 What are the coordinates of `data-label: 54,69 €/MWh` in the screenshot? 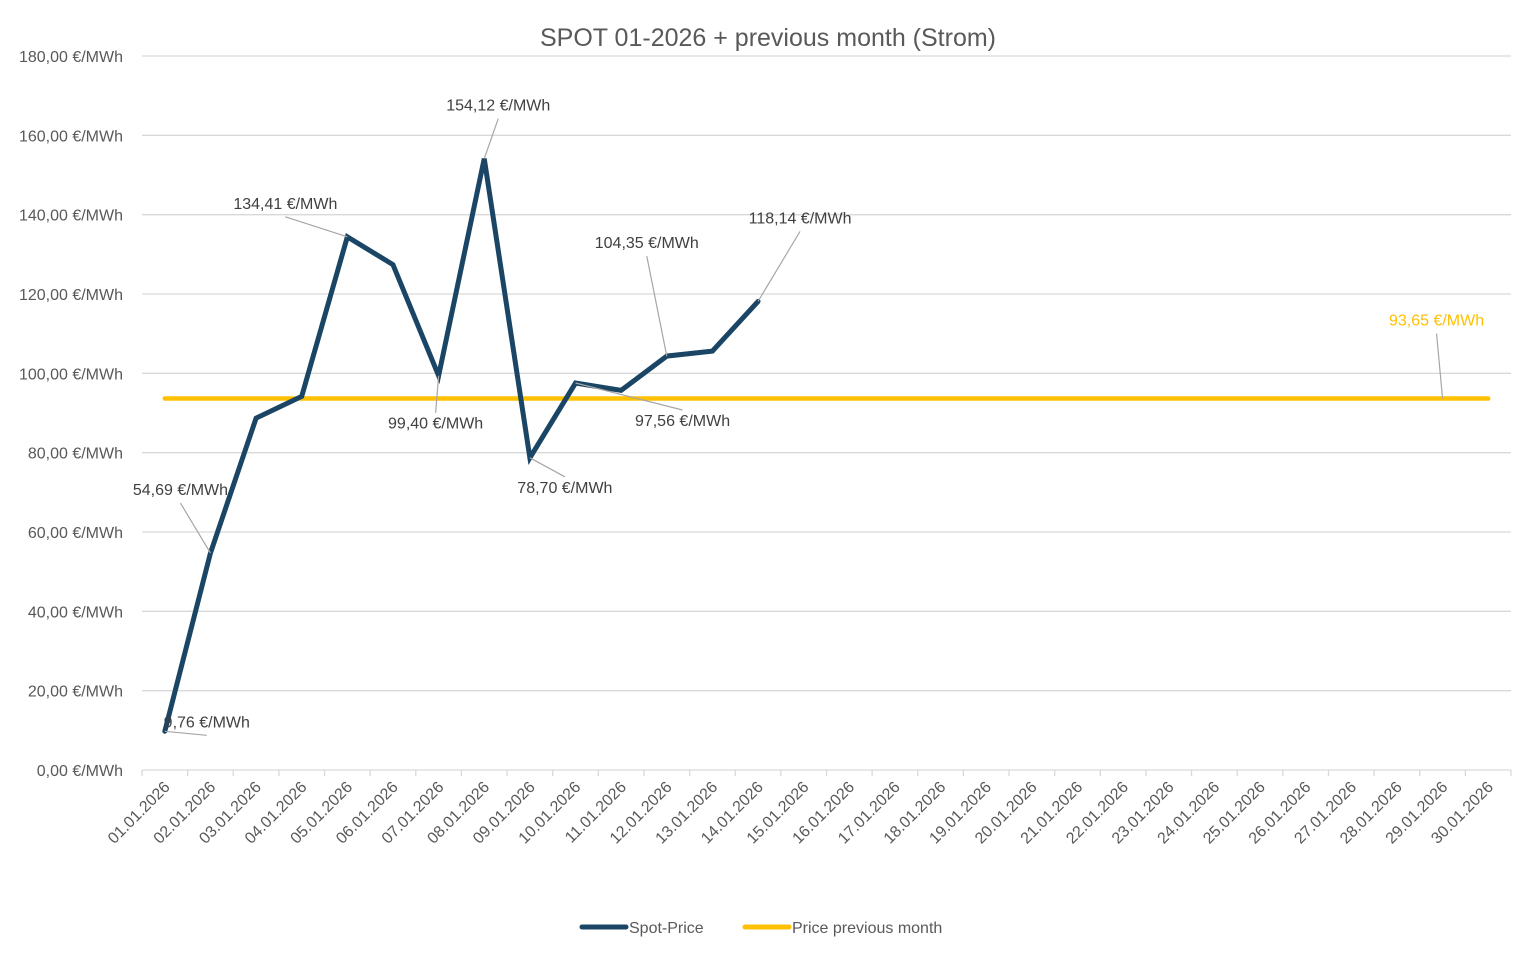 It's located at (180, 490).